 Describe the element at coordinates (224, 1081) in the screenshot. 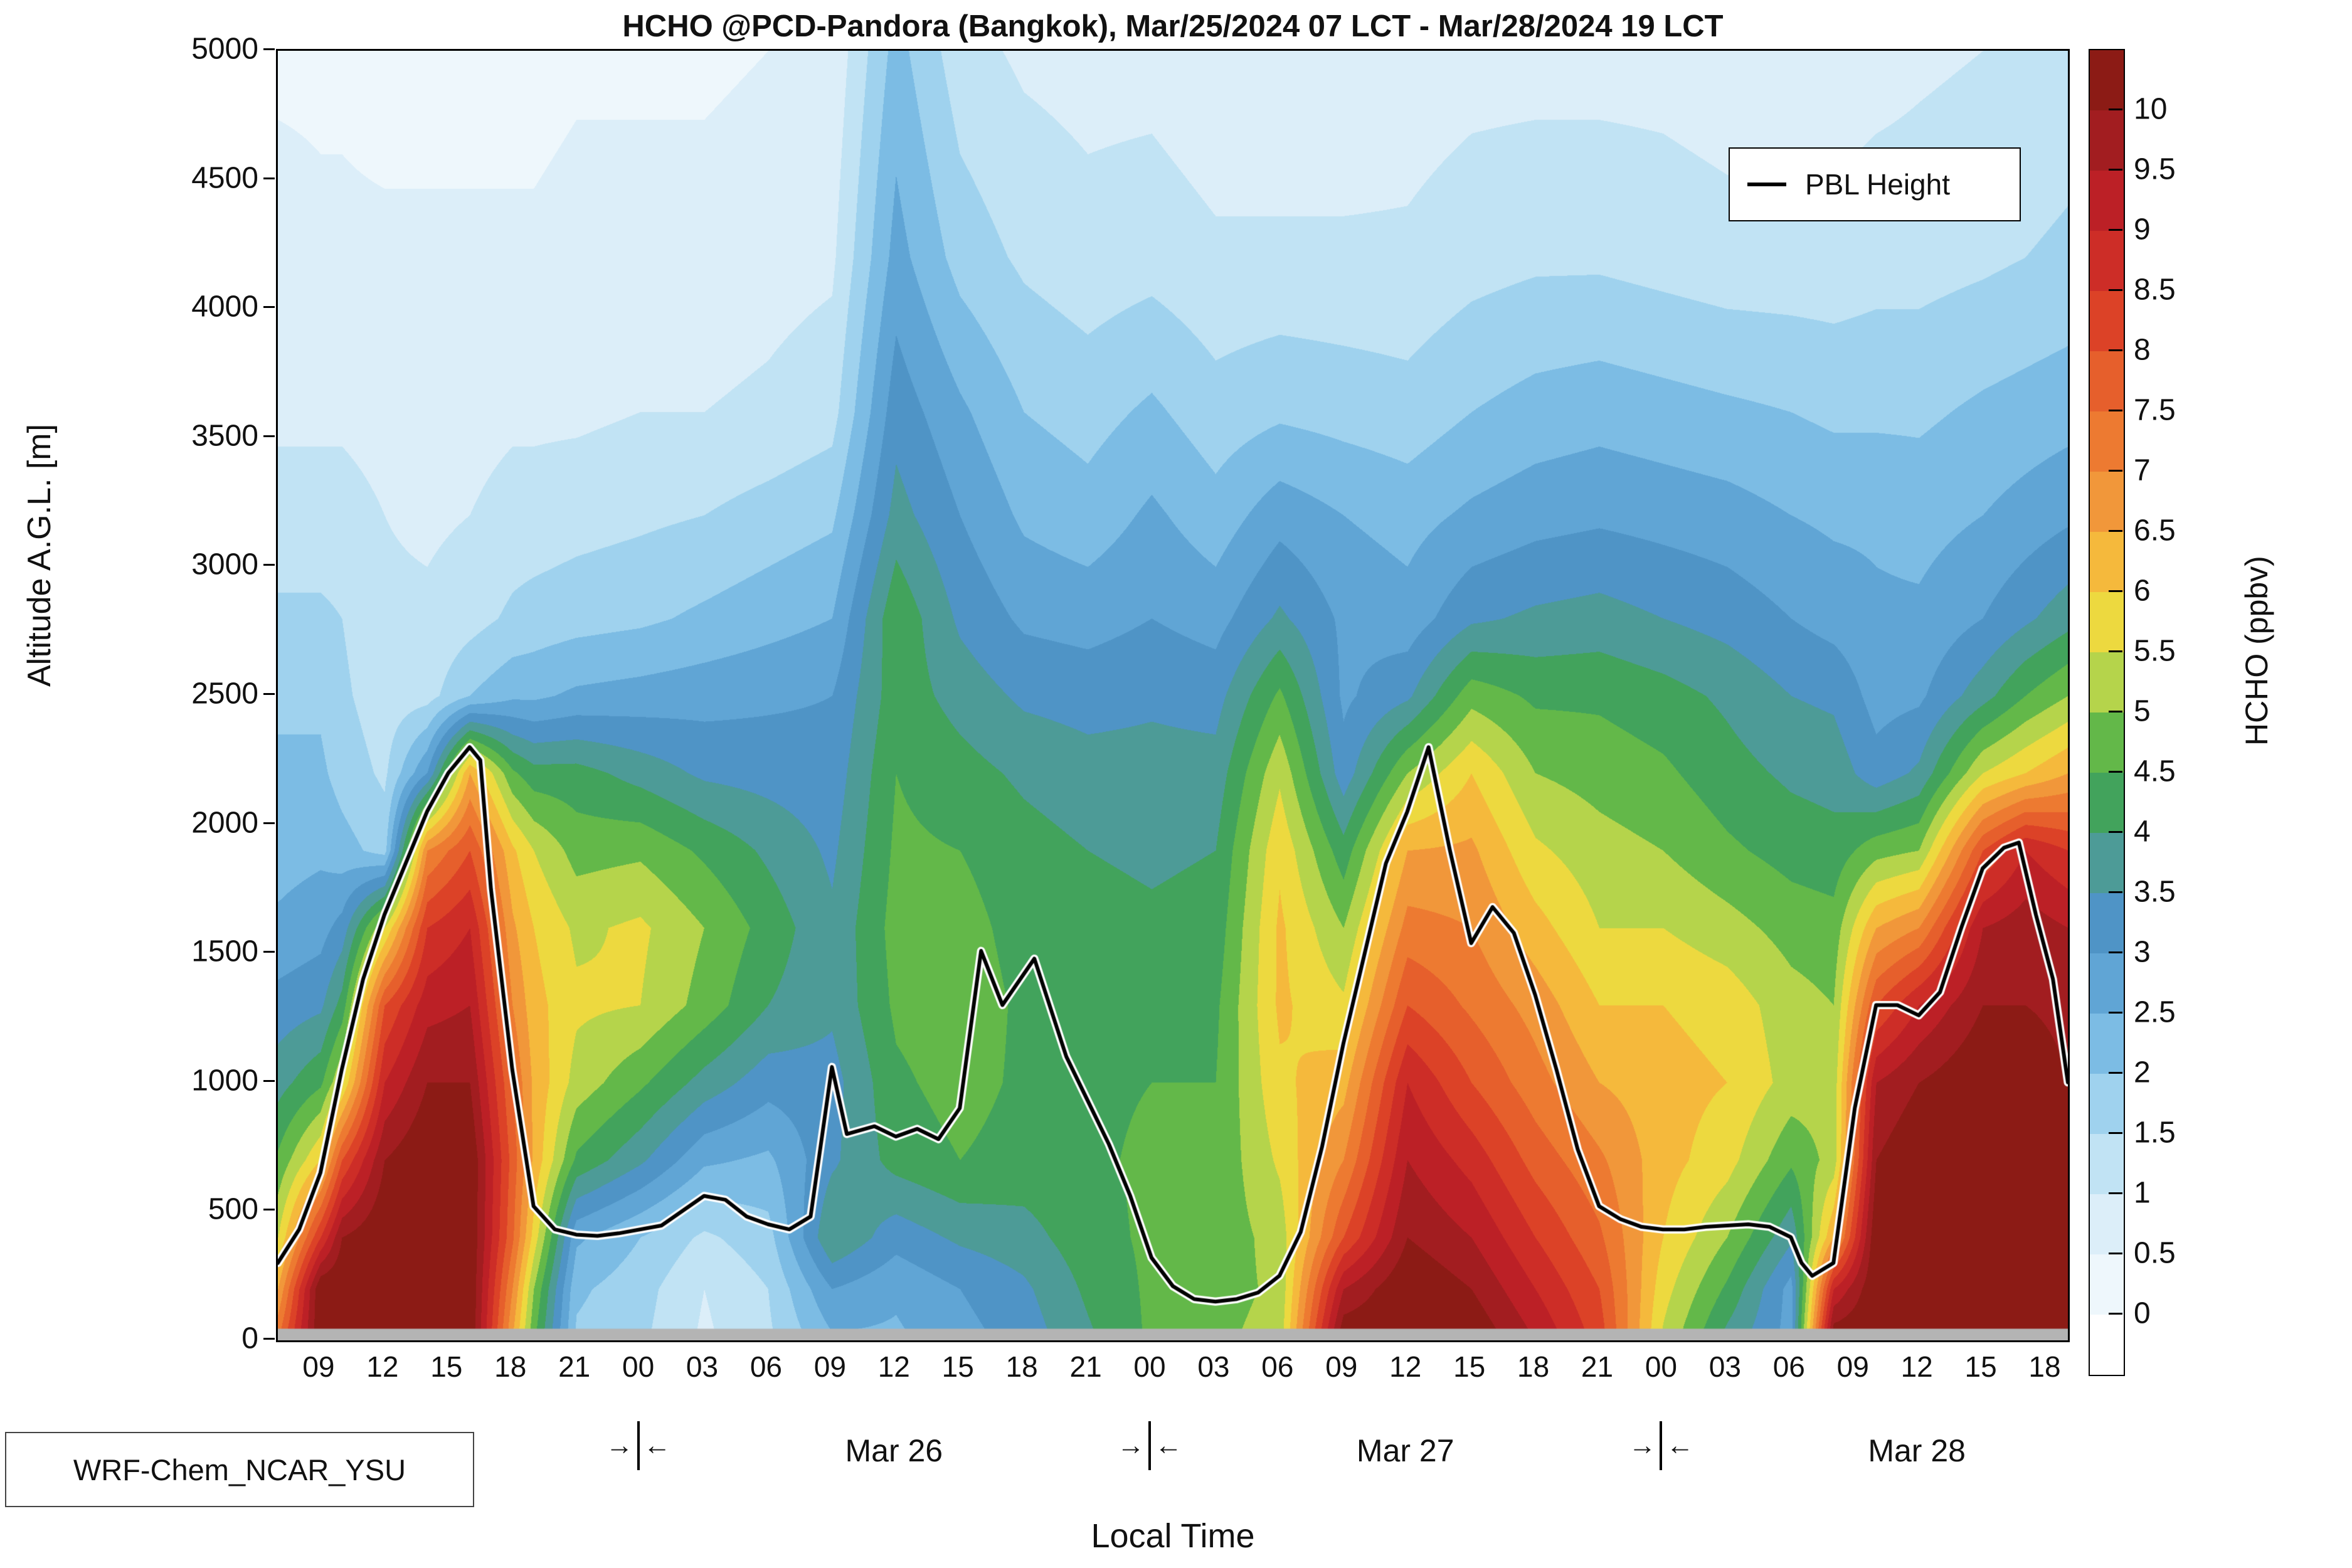

I see `y-tick-label: 1000` at that location.